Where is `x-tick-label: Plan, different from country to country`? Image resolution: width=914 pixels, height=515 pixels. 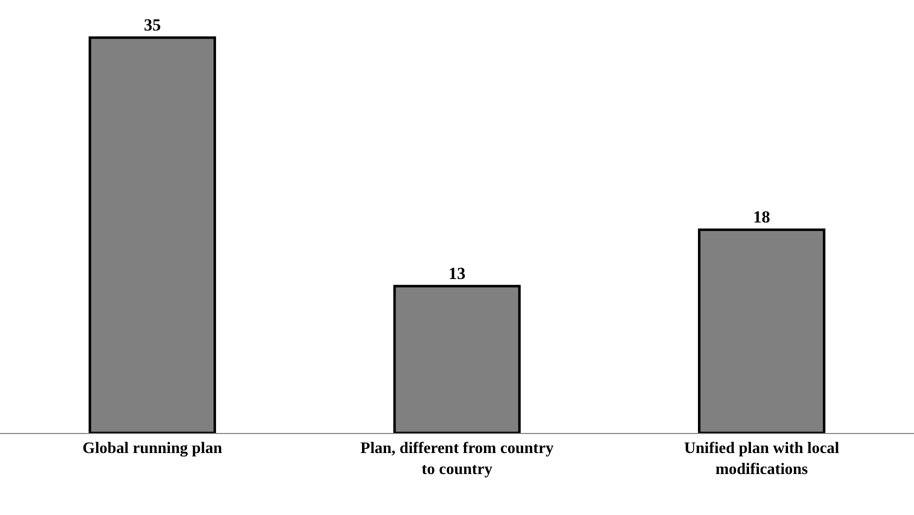
x-tick-label: Plan, different from country to country is located at coordinates (457, 459).